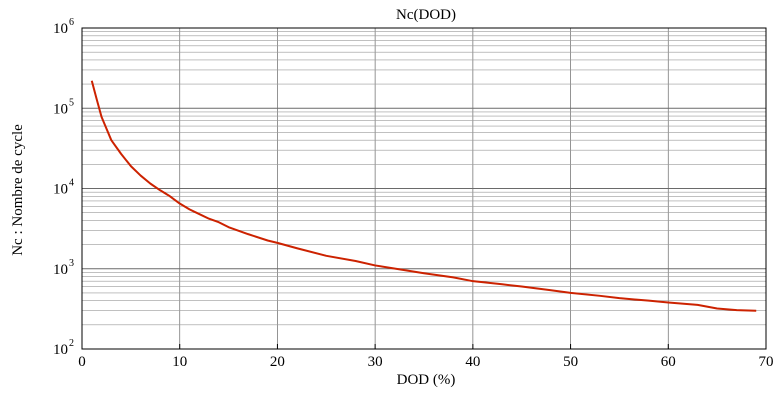 The width and height of the screenshot is (779, 393). Describe the element at coordinates (18, 190) in the screenshot. I see `y-axis-title: Nc : Nombre de cycle` at that location.